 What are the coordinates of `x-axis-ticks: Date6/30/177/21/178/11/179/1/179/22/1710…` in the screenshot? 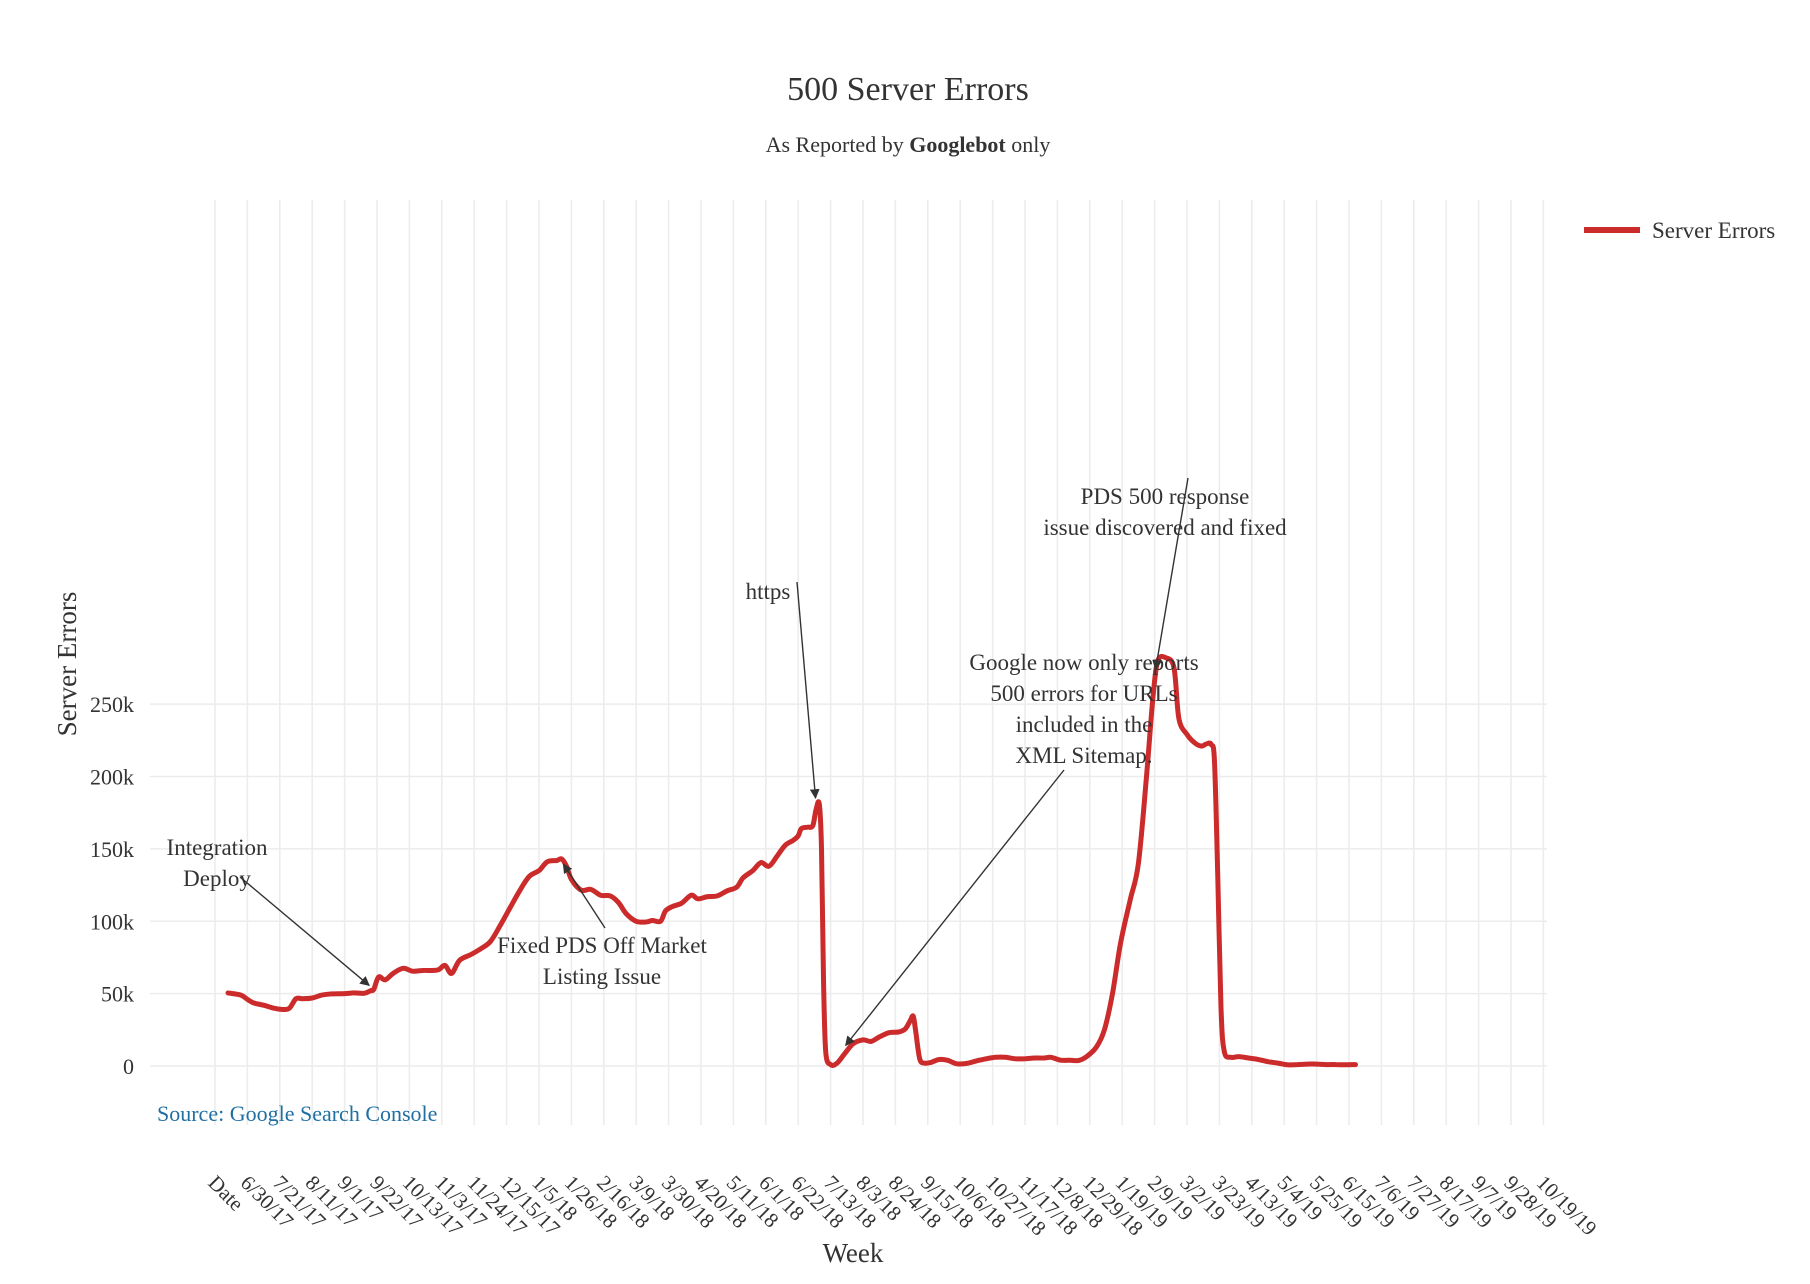 It's located at (902, 1206).